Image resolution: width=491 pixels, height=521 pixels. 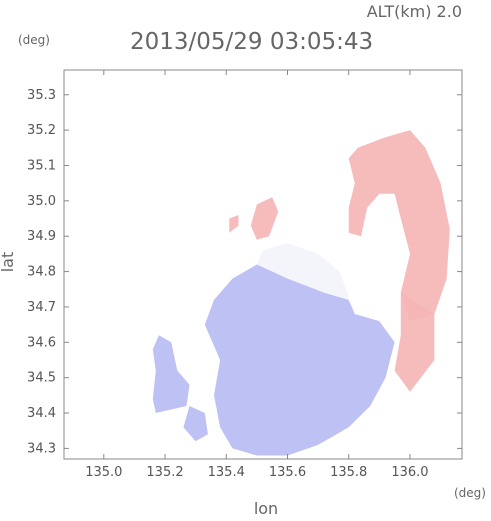 What do you see at coordinates (41, 95) in the screenshot?
I see `y-tick-label: 35.3` at bounding box center [41, 95].